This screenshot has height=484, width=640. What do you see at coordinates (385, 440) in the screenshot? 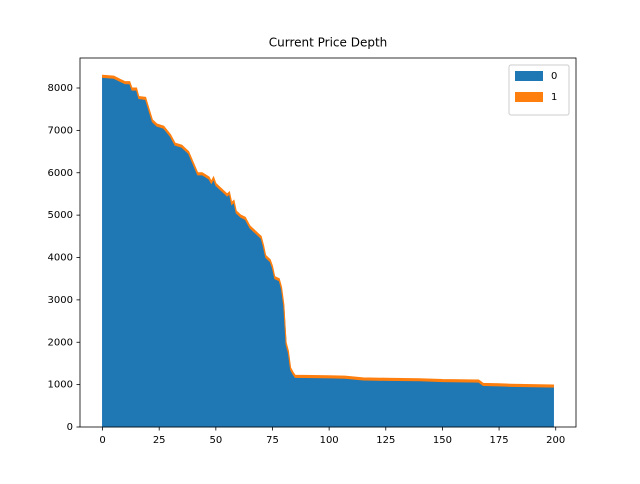
I see `x-tick-label: 125` at bounding box center [385, 440].